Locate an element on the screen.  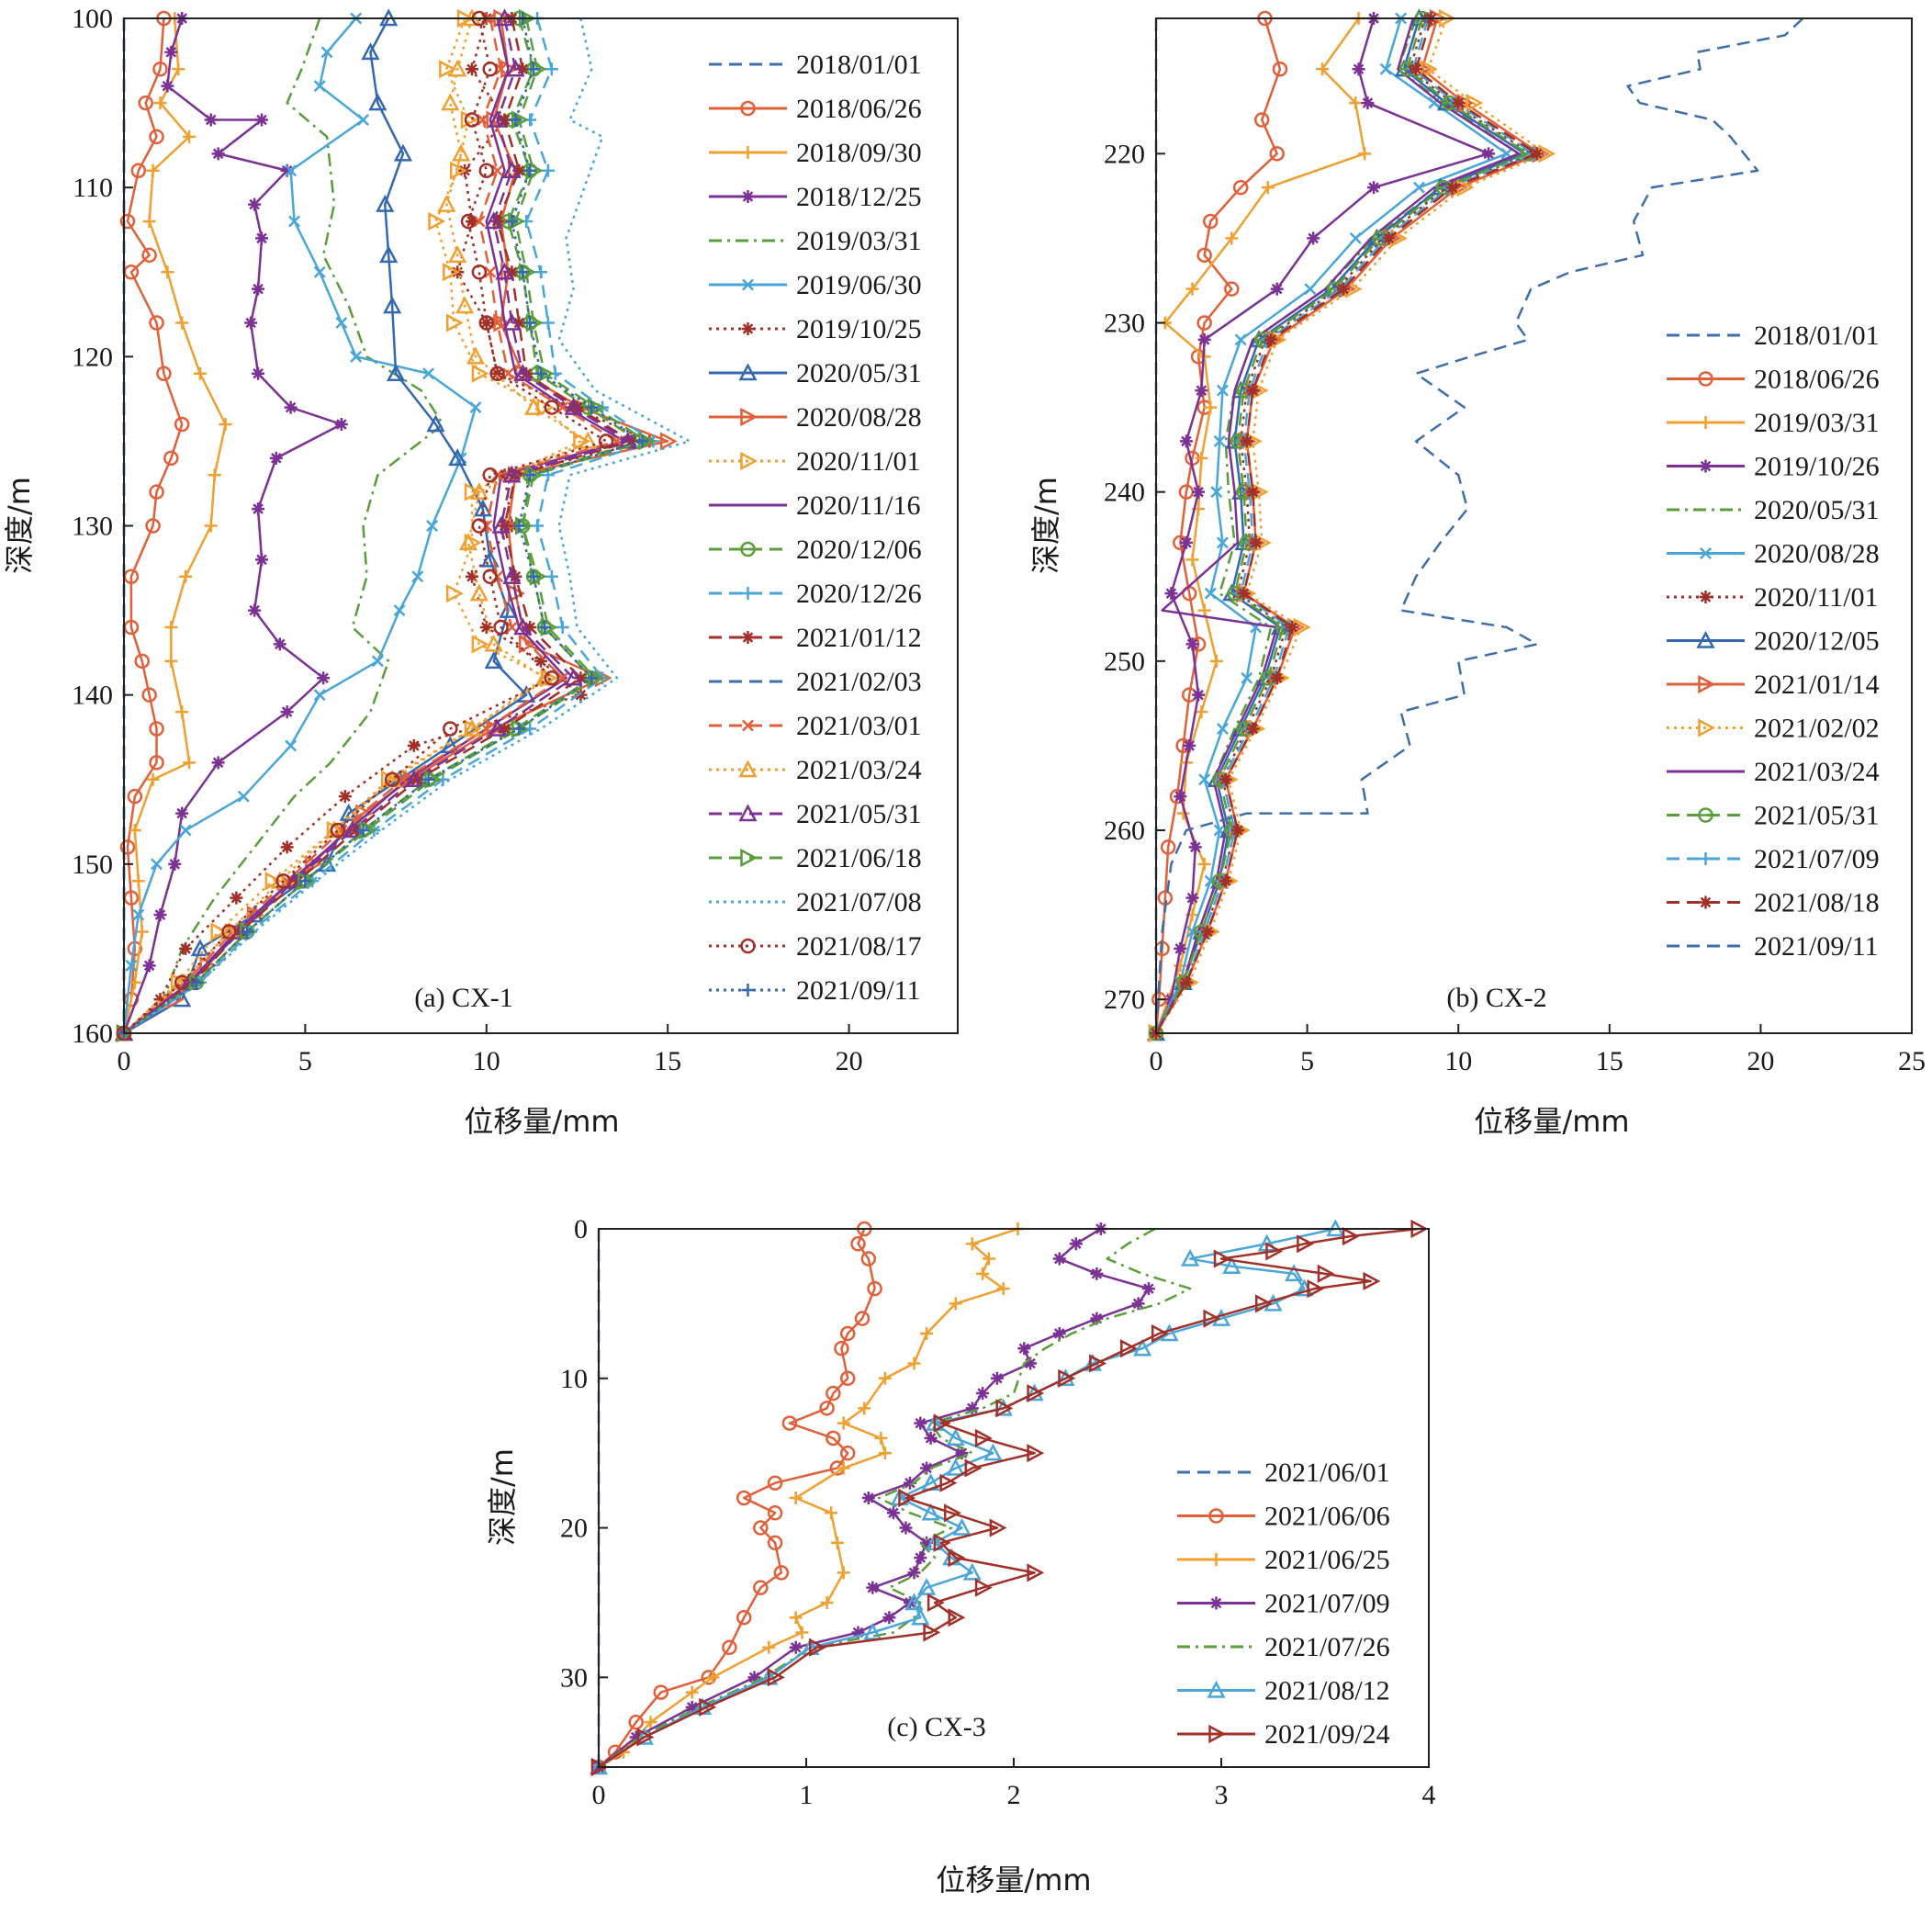
y-tick-label: 30 is located at coordinates (574, 1677).